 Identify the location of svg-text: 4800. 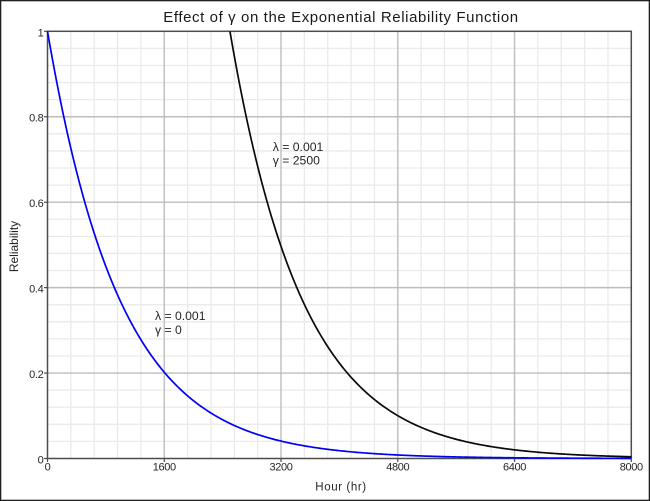
(397, 468).